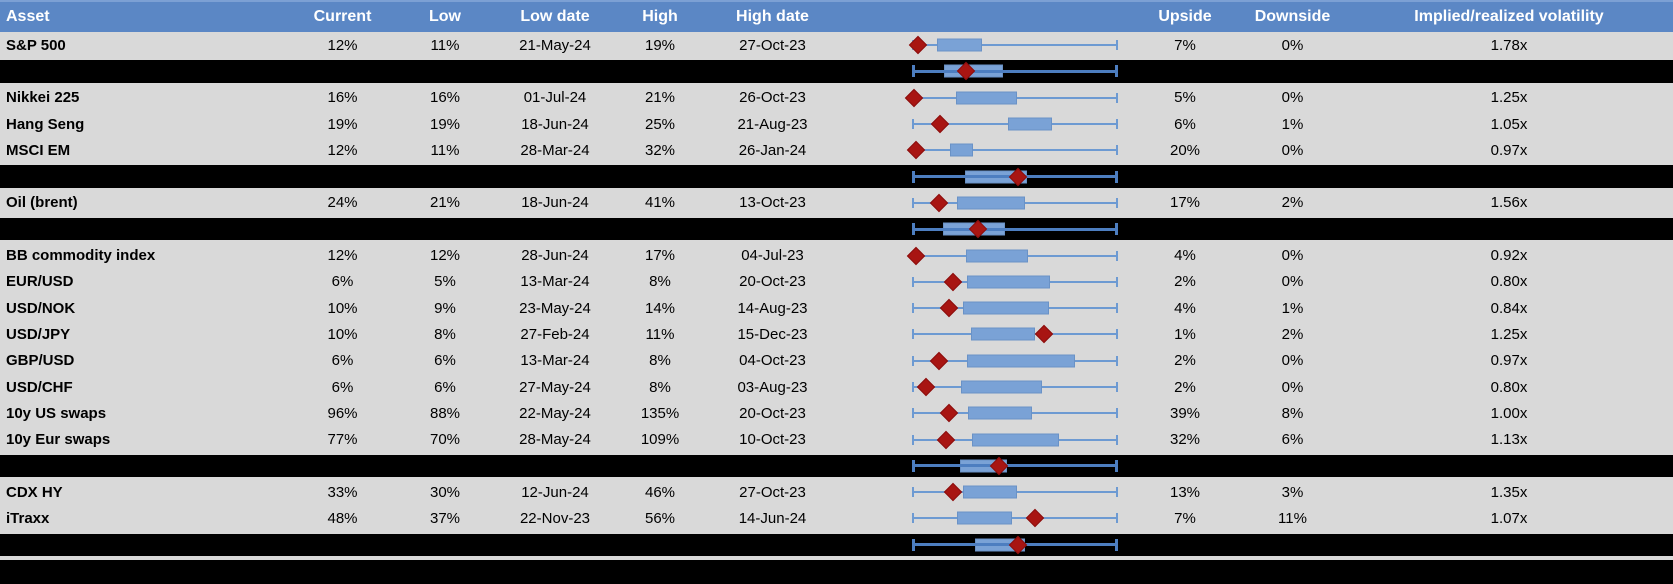 The height and width of the screenshot is (584, 1673). What do you see at coordinates (836, 360) in the screenshot?
I see `asset-row: GBP/USD 6% 6% 13-Mar-24 8% 04-Oct-23 2% 0% 0.97x` at bounding box center [836, 360].